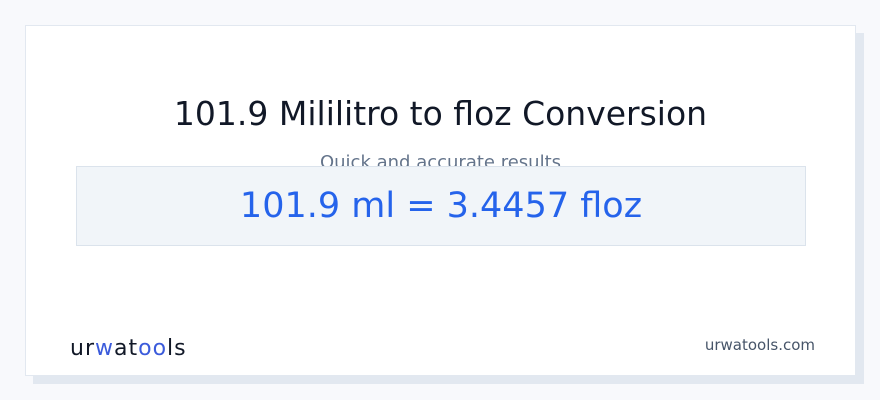  What do you see at coordinates (759, 345) in the screenshot?
I see `site-link: urwatools.com` at bounding box center [759, 345].